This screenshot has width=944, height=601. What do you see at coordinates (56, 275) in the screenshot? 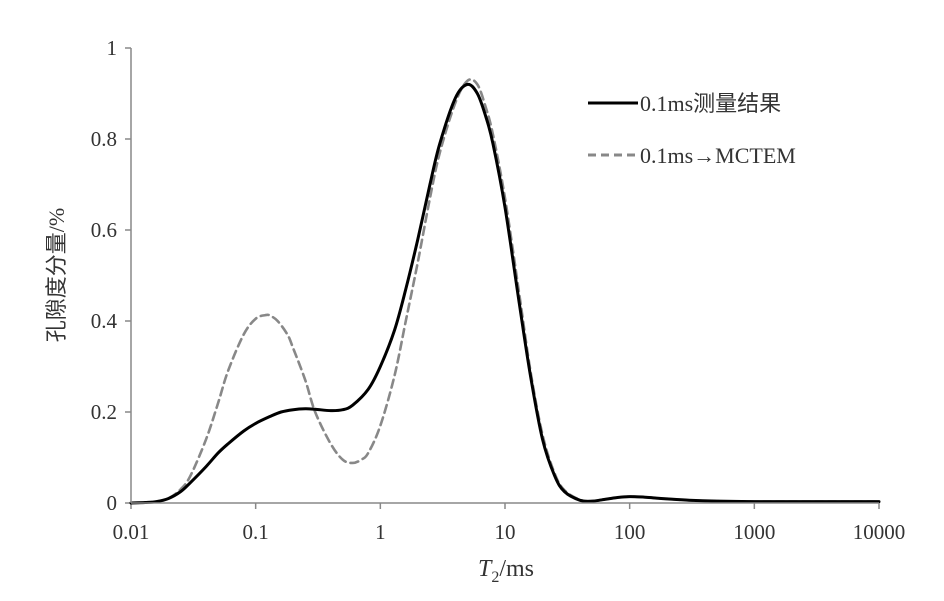
I see `y-axis-label: 孔隙度分量/%` at bounding box center [56, 275].